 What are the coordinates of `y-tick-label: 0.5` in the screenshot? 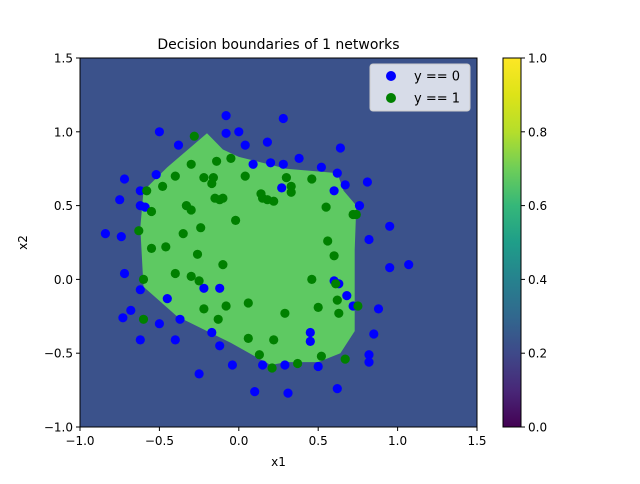 It's located at (63, 206).